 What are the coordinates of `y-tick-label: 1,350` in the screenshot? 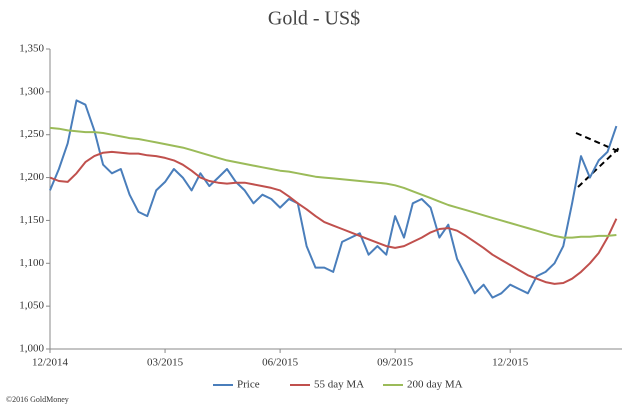 It's located at (31, 49).